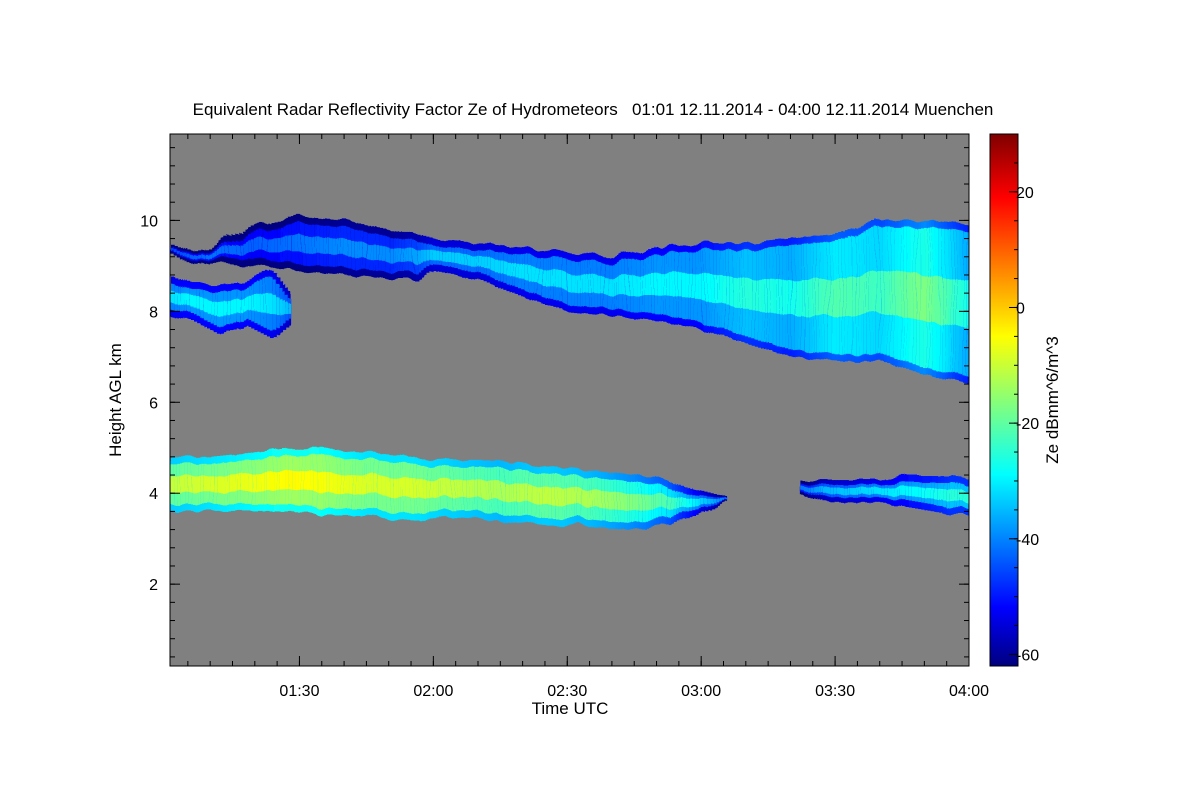 This screenshot has width=1200, height=800. I want to click on y-tick-label: 4, so click(153, 494).